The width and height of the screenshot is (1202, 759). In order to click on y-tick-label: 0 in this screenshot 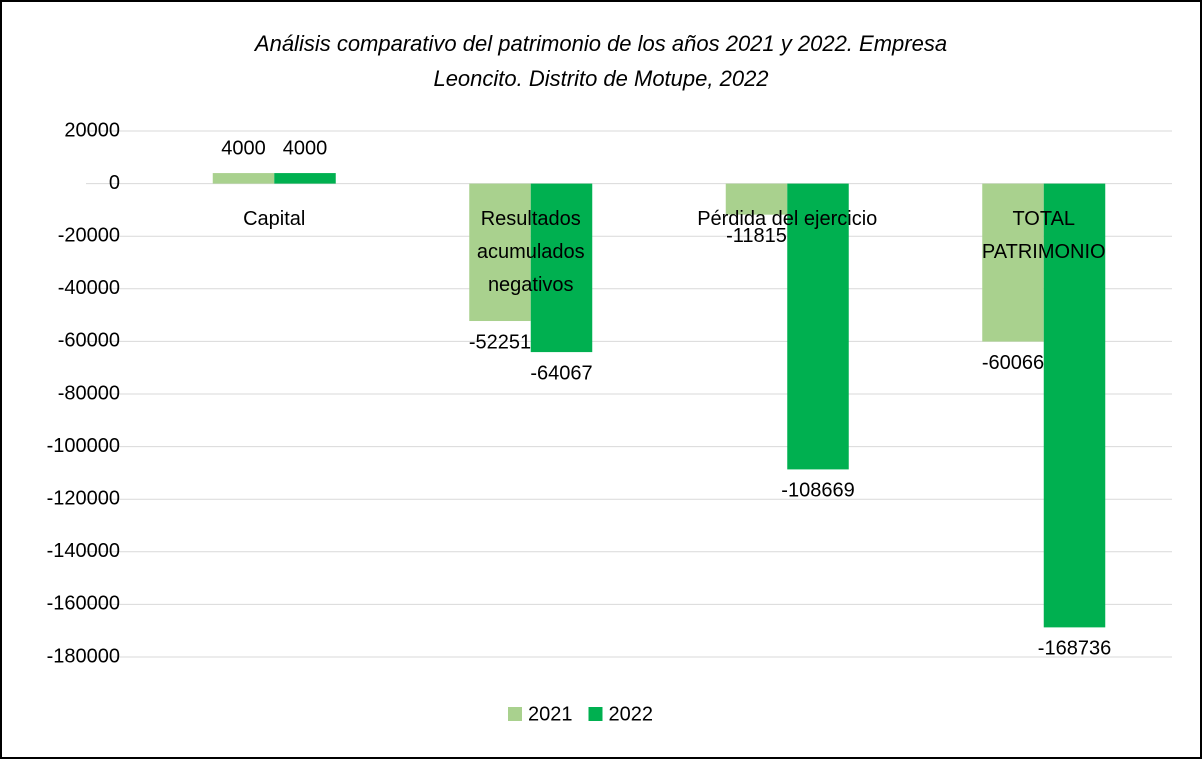, I will do `click(114, 183)`.